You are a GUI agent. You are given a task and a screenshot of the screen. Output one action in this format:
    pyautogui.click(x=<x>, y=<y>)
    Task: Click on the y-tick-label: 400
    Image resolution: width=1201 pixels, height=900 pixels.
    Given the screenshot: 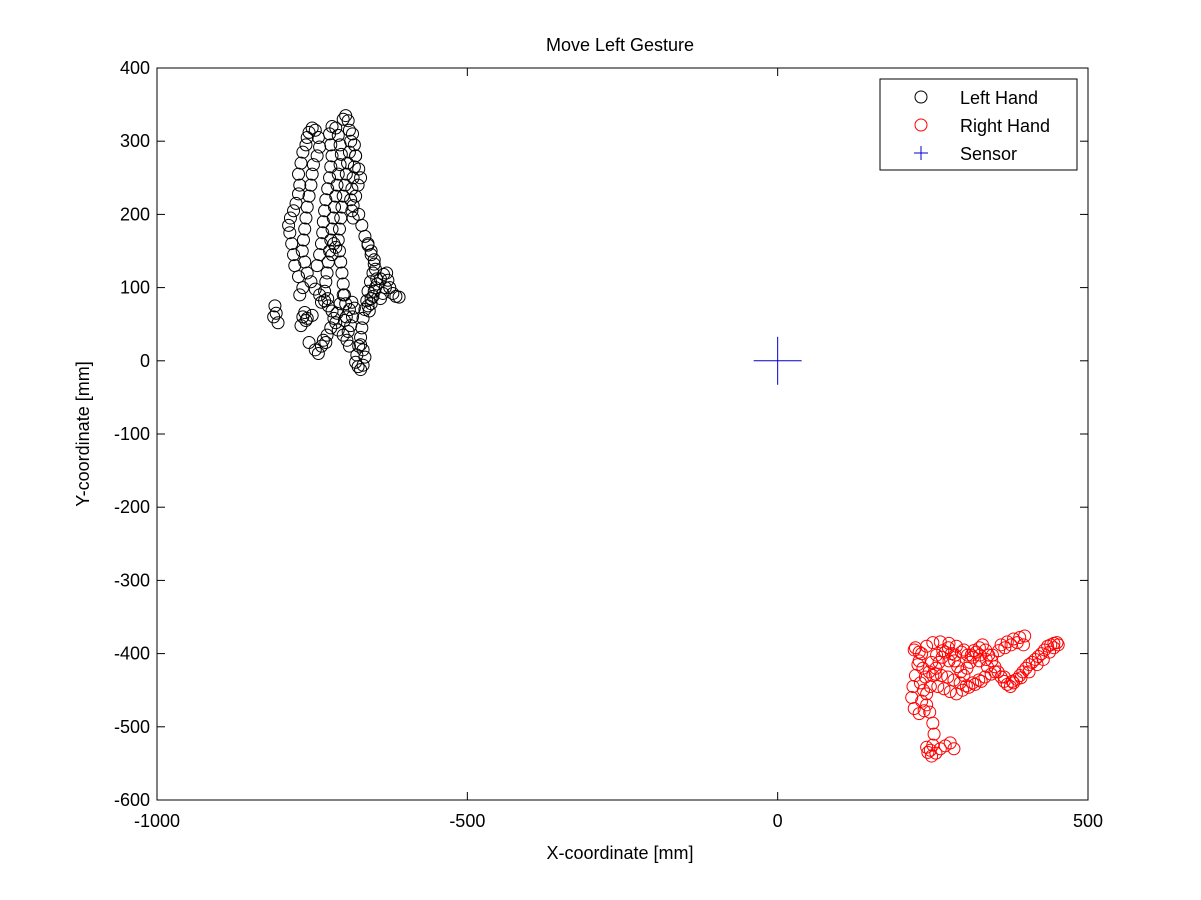 What is the action you would take?
    pyautogui.click(x=135, y=68)
    